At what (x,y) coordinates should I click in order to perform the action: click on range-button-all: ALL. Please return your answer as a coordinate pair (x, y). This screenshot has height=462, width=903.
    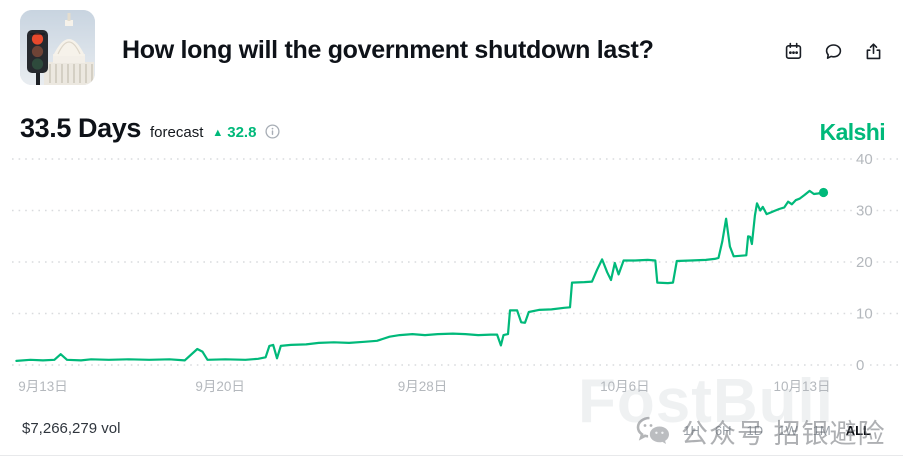
    Looking at the image, I should click on (858, 430).